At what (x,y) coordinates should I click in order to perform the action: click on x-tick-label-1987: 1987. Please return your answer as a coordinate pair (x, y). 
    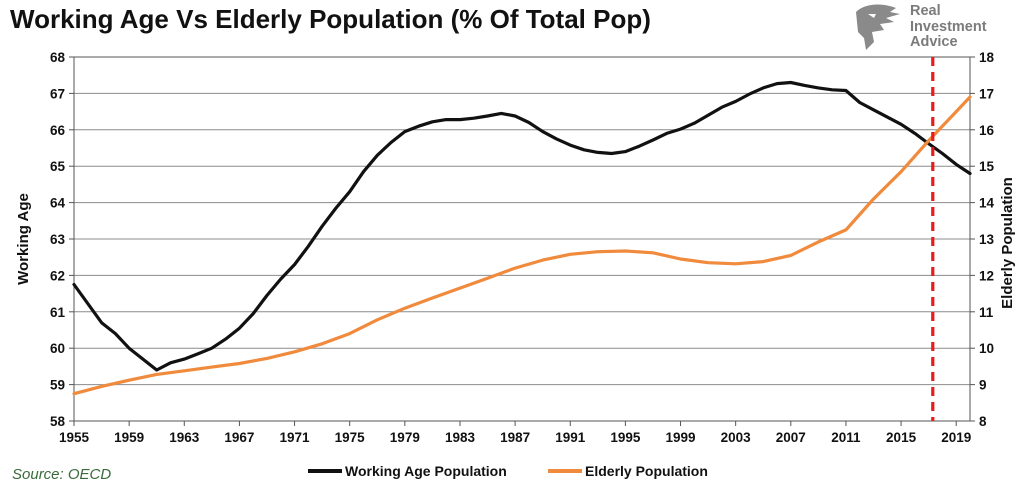
    Looking at the image, I should click on (515, 437).